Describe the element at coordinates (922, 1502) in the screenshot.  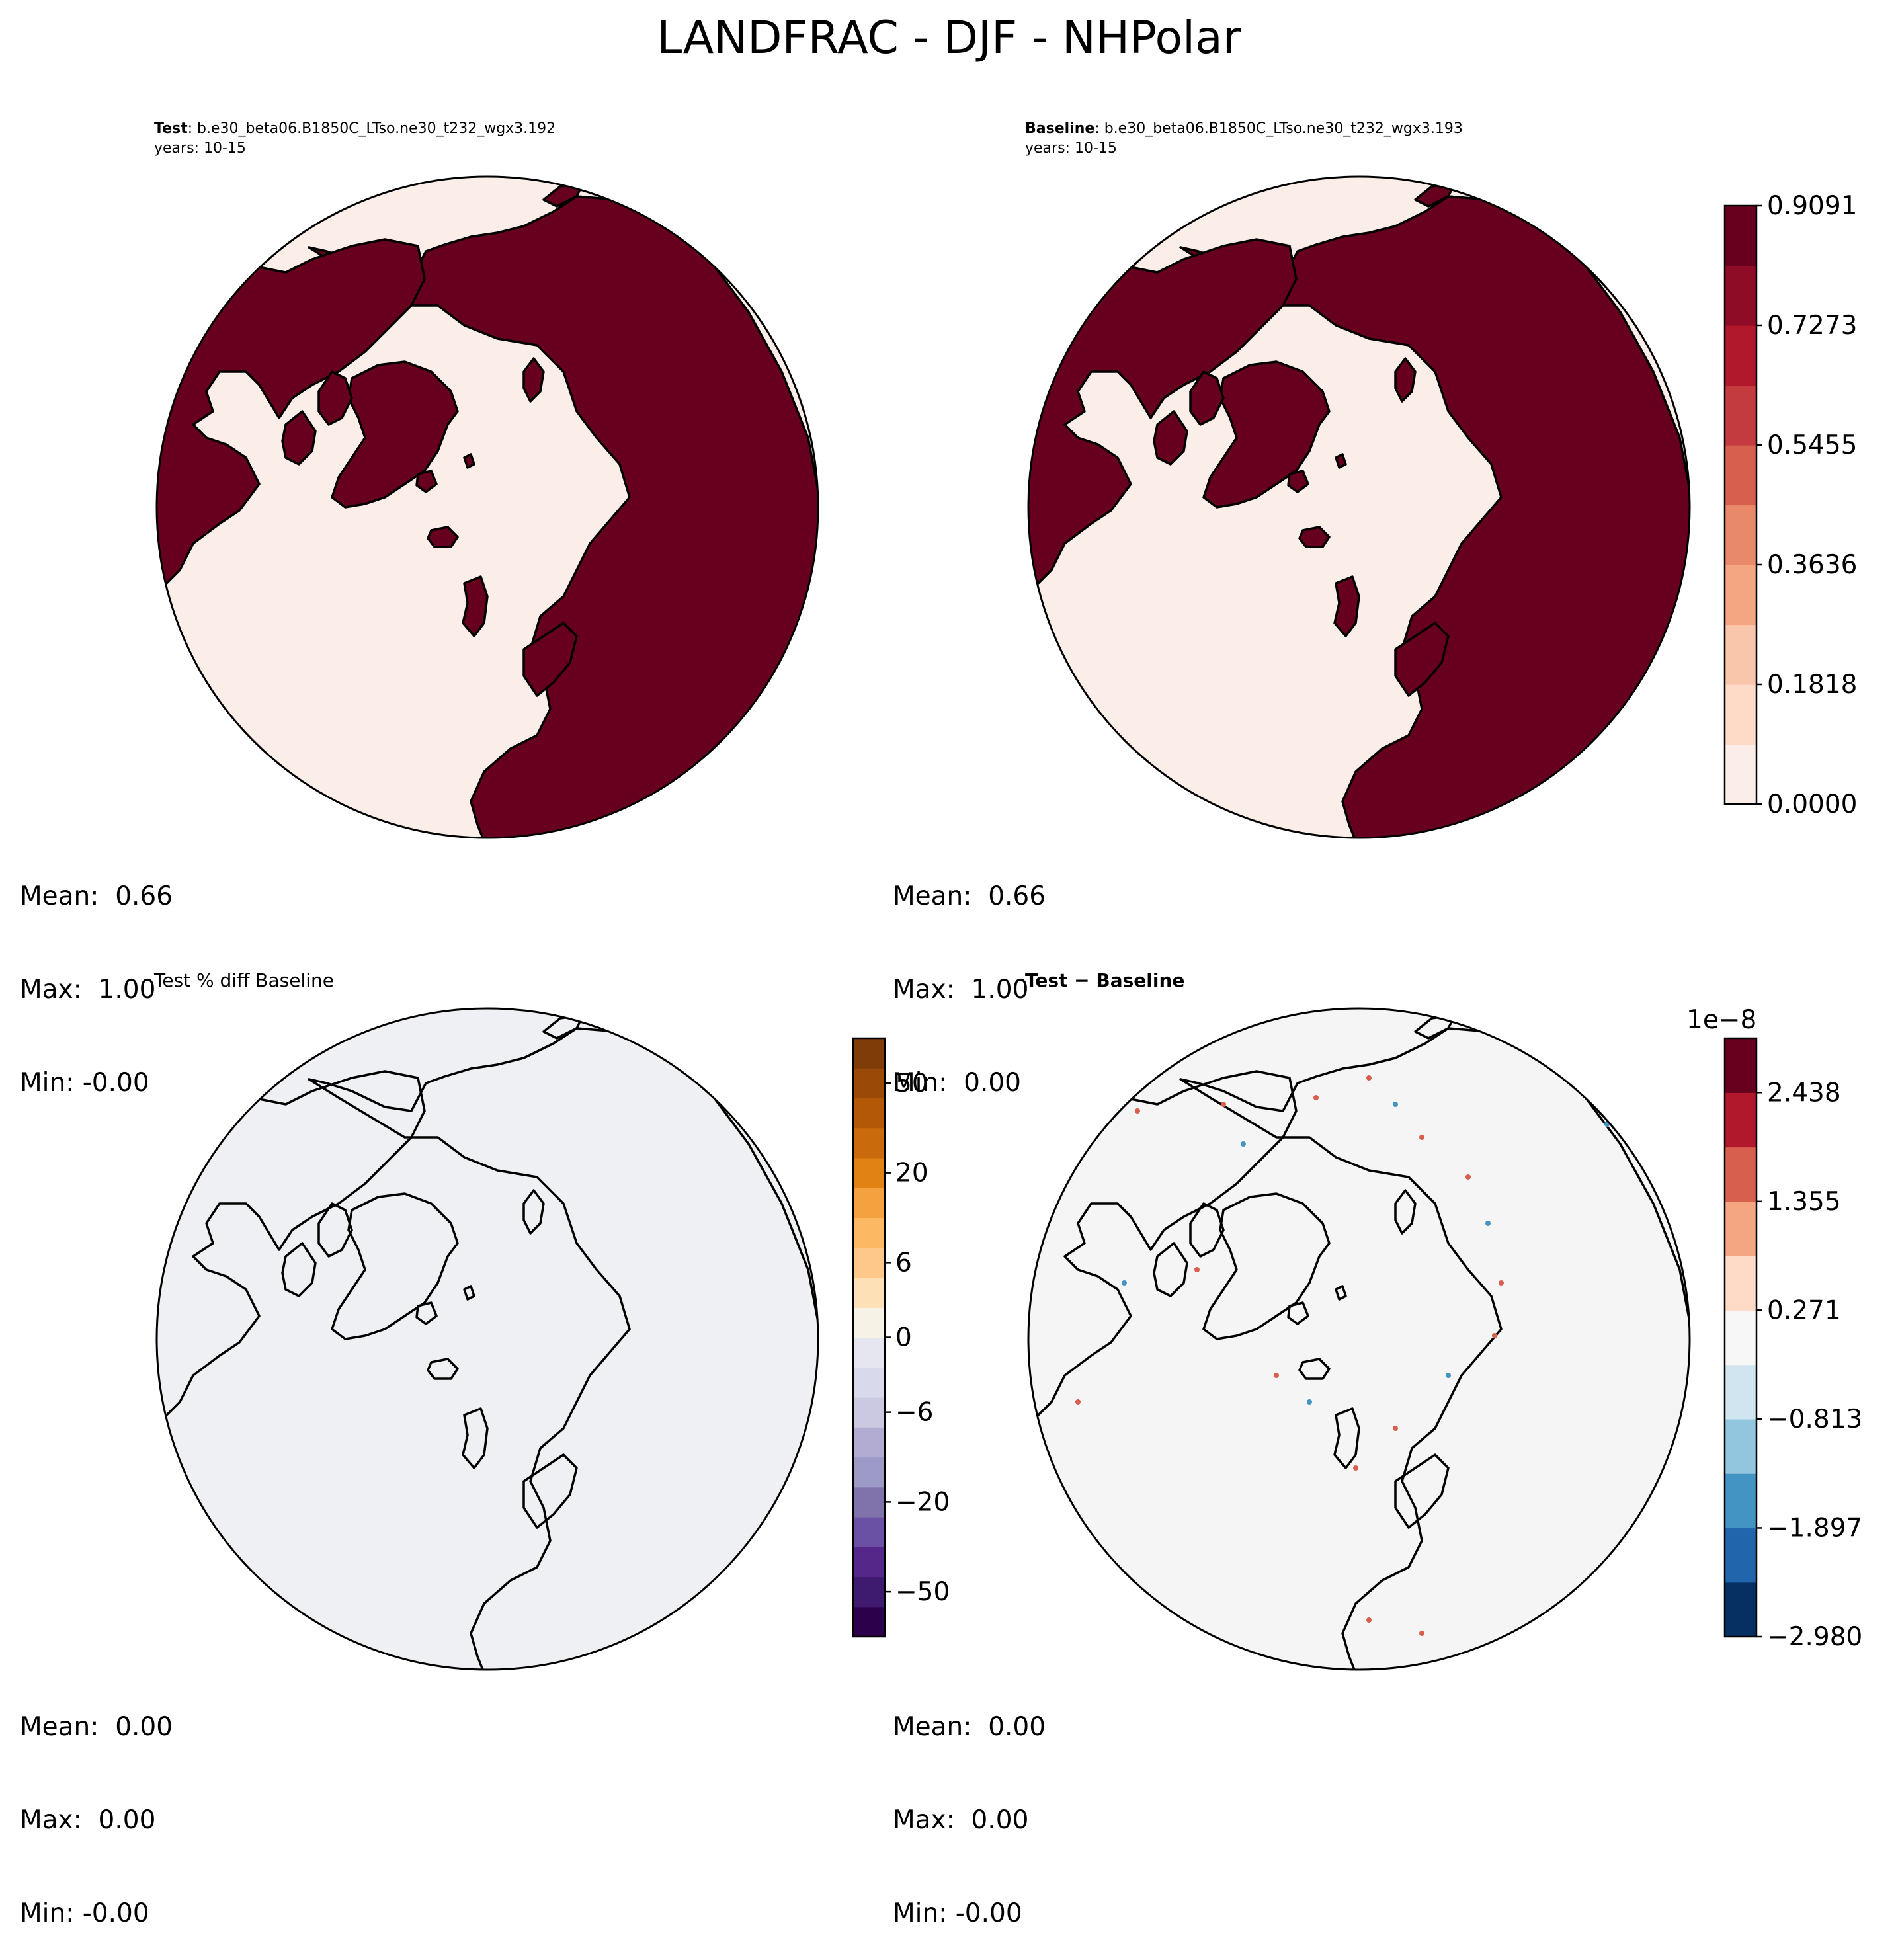
I see `colorbar-tick-label: −20` at that location.